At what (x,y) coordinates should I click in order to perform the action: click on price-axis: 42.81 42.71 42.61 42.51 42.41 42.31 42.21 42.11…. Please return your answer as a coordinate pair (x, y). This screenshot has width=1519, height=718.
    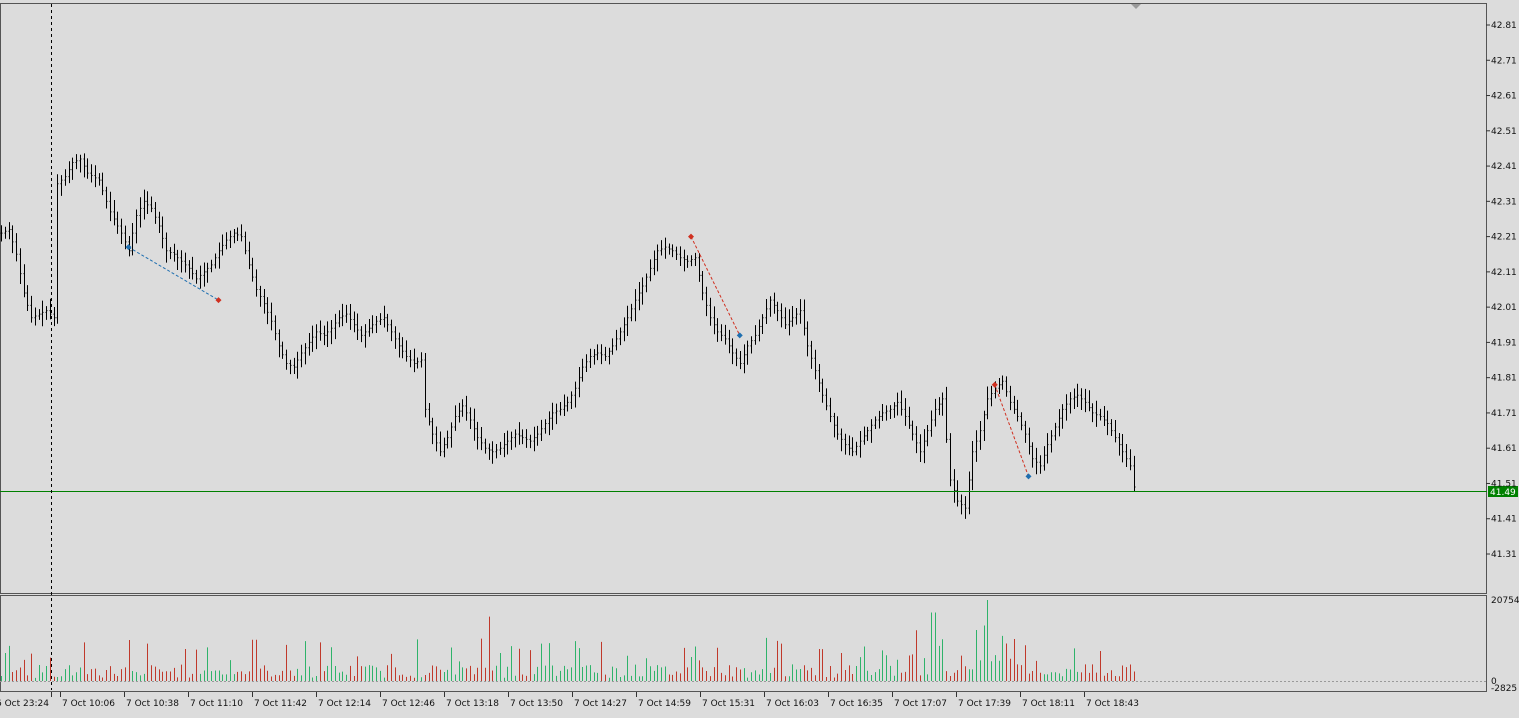
    Looking at the image, I should click on (1501, 290).